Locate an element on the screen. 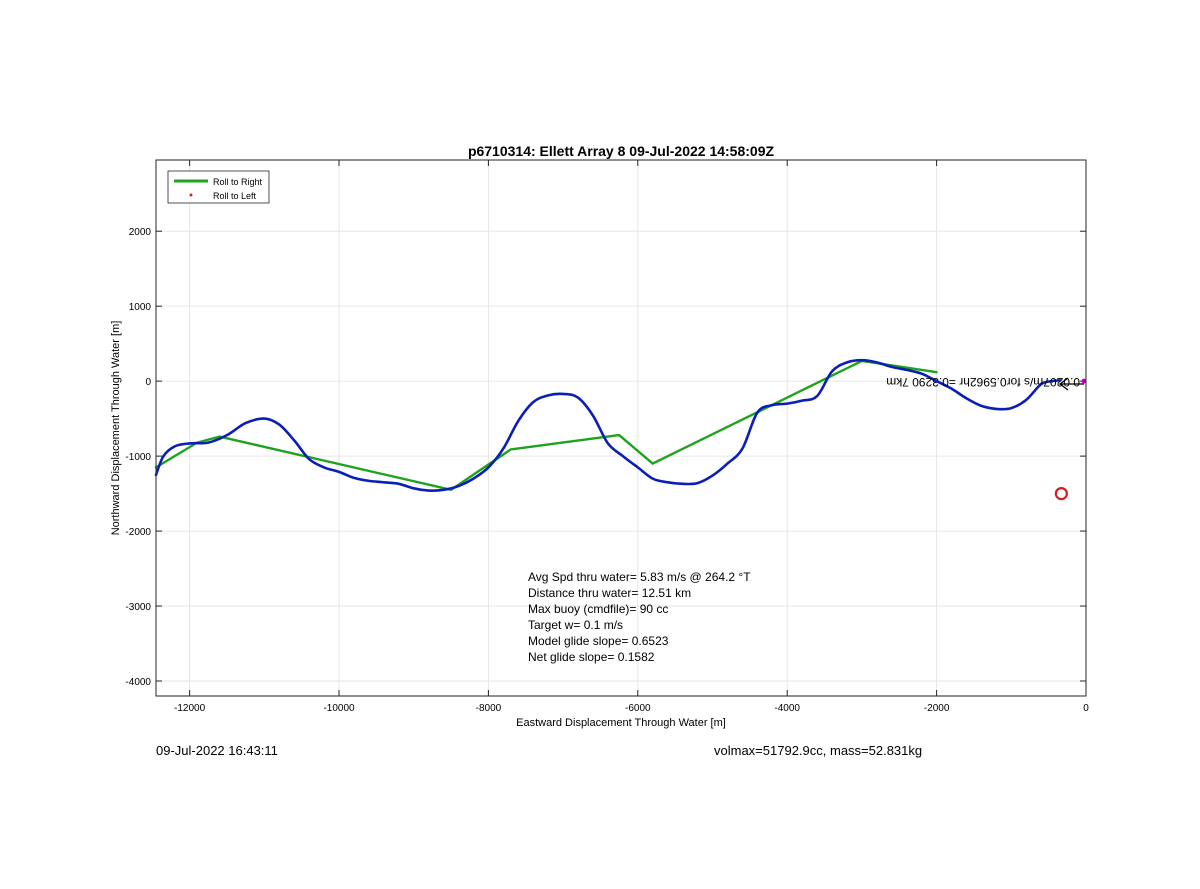 This screenshot has height=889, width=1200. stat-target-w: Target w= 0.1 m/s is located at coordinates (575, 625).